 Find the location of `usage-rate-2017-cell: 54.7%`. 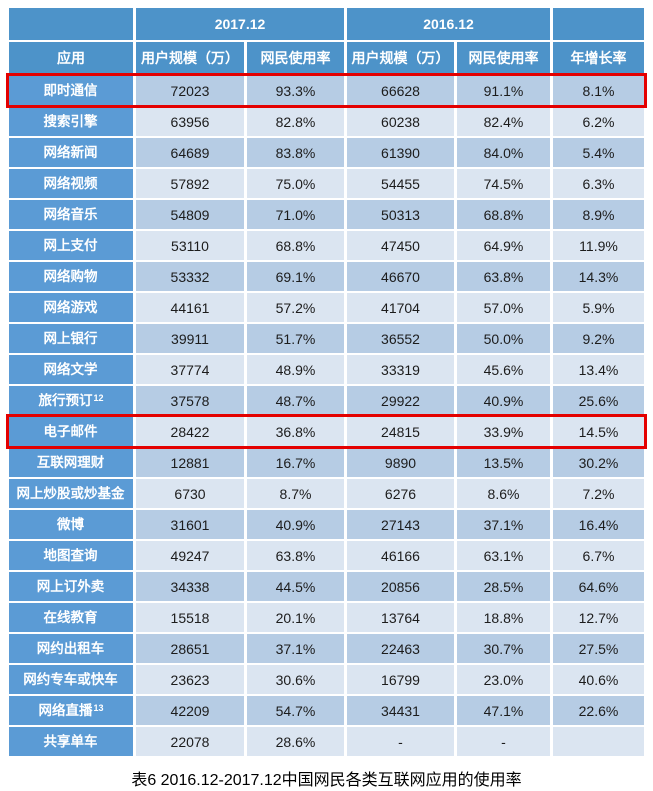

usage-rate-2017-cell: 54.7% is located at coordinates (295, 710).